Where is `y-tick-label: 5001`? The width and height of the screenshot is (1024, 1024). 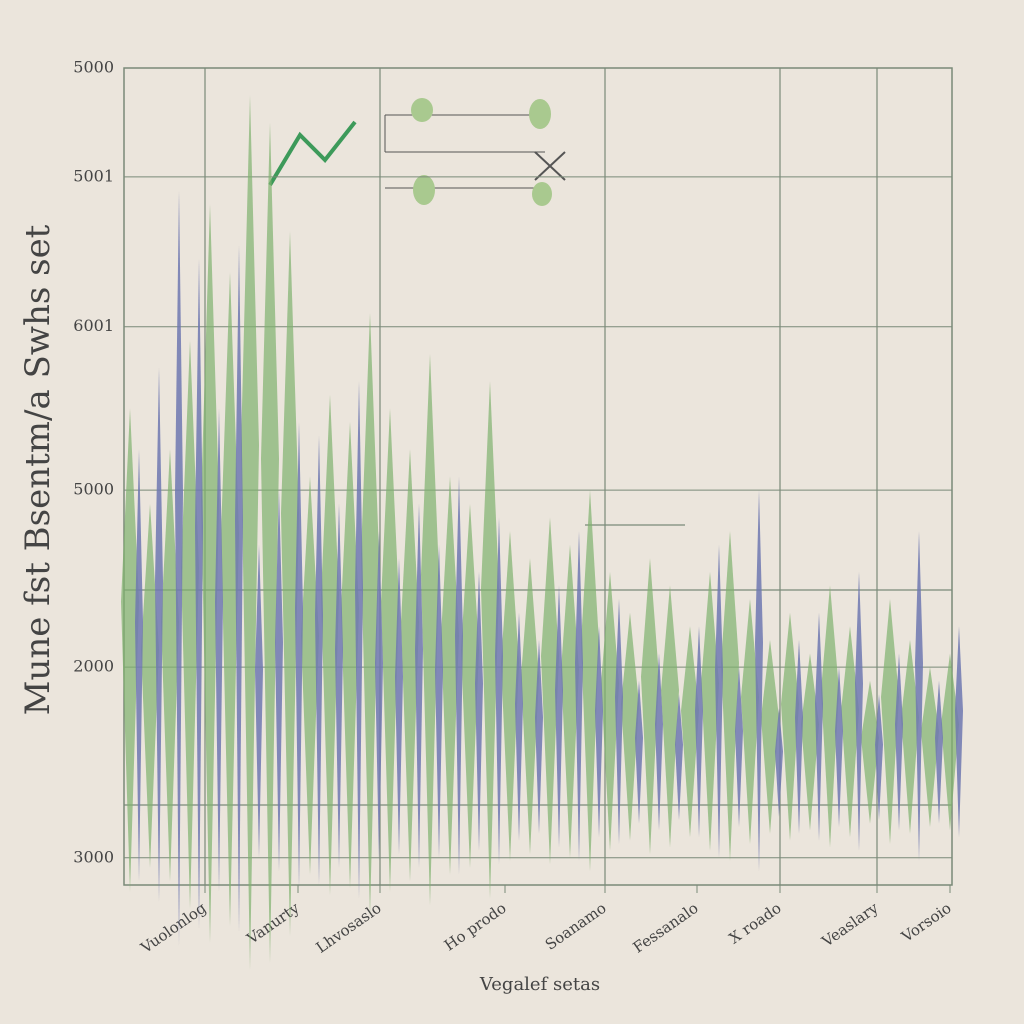
y-tick-label: 5001 is located at coordinates (93, 175).